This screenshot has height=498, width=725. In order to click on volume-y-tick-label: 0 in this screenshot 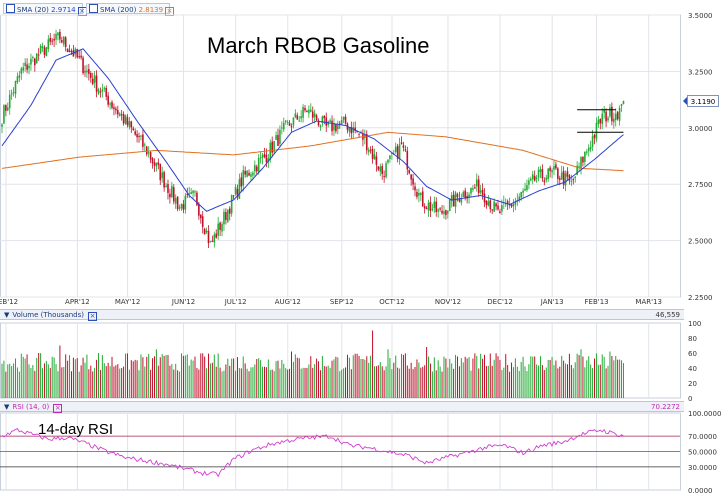, I will do `click(690, 399)`.